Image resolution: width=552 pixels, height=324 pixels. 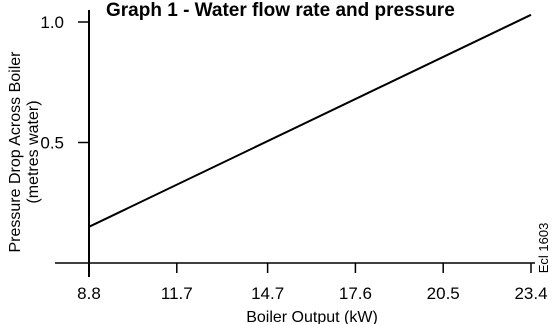 I want to click on x-tick-label: 20.5, so click(x=443, y=293).